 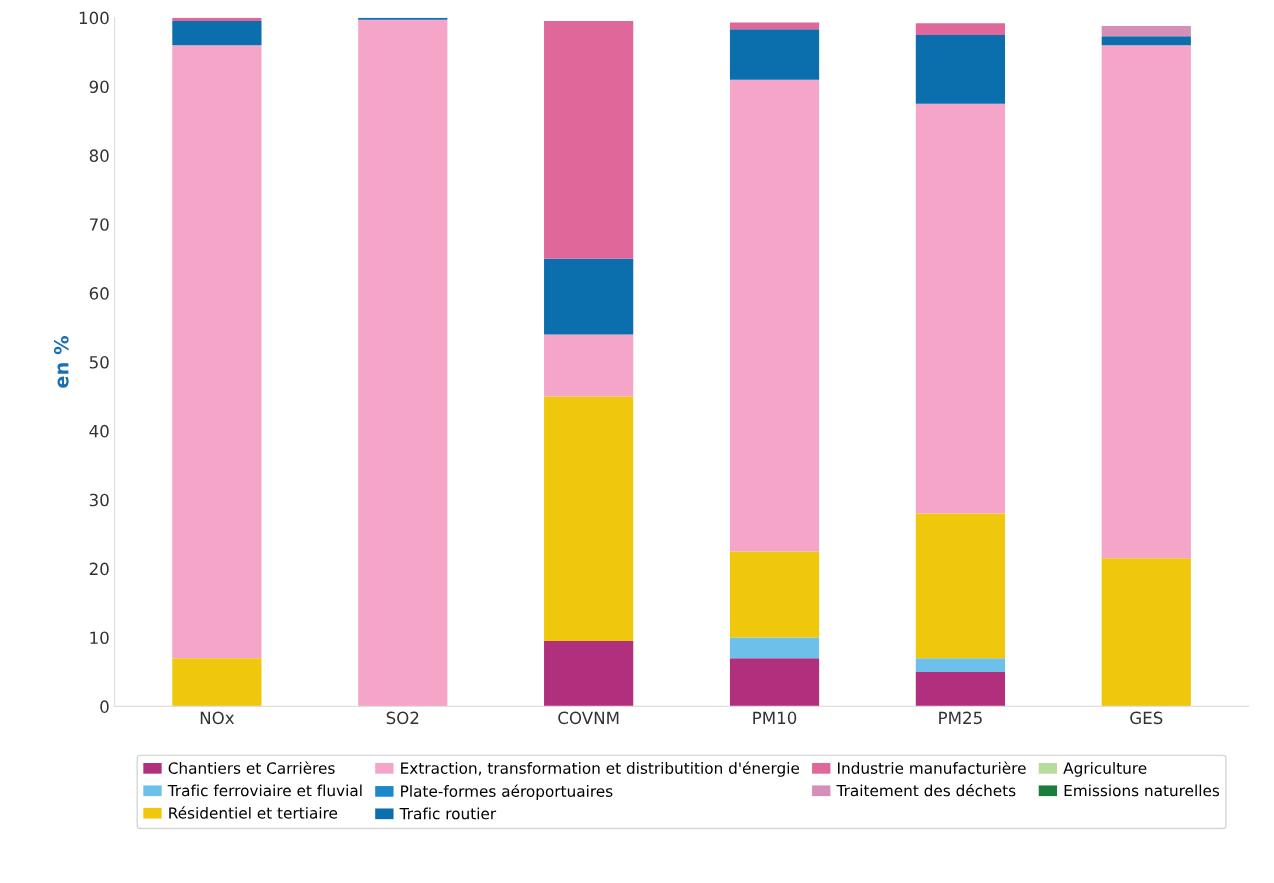 What do you see at coordinates (99, 569) in the screenshot?
I see `y-tick-label: 20` at bounding box center [99, 569].